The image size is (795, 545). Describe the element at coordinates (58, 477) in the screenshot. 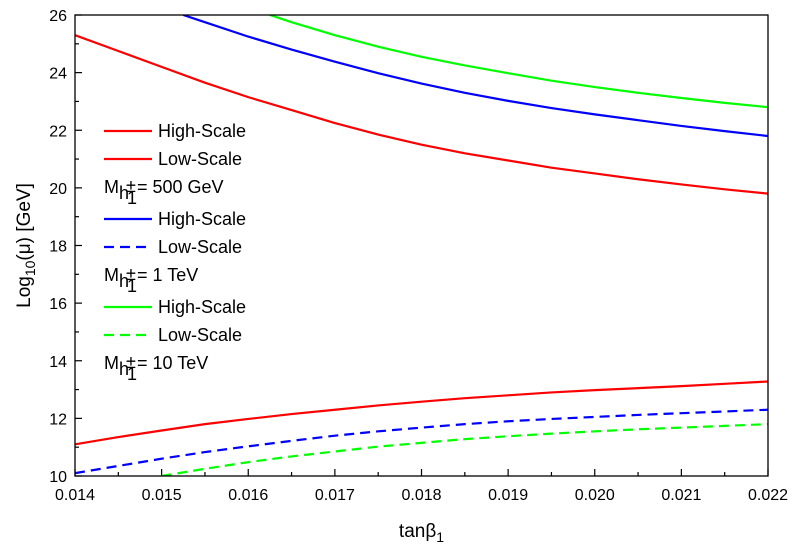

I see `y-tick-label: 10` at that location.